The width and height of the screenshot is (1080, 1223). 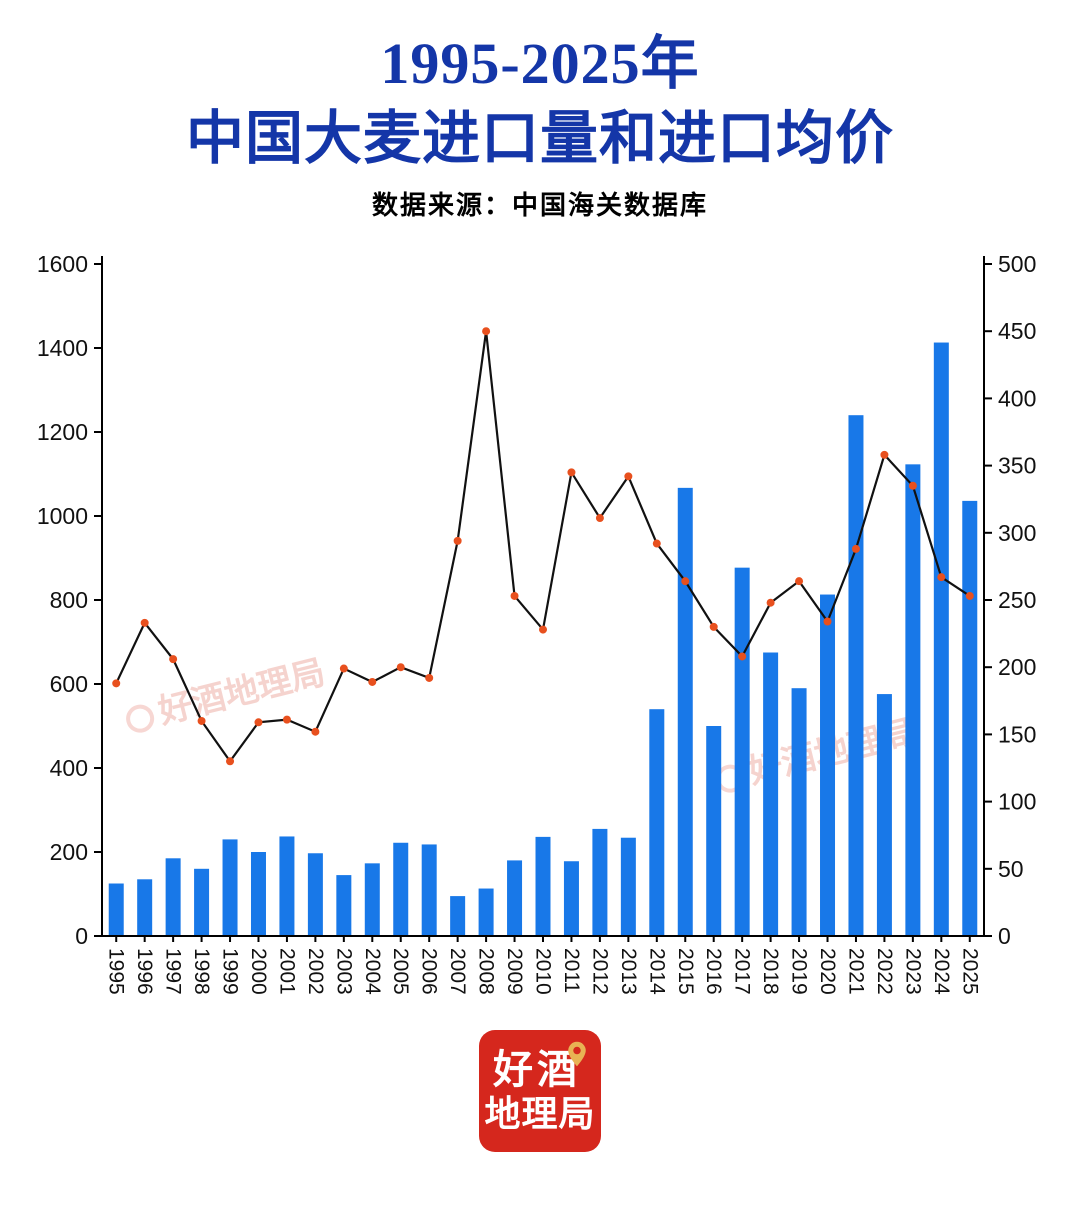 I want to click on marker-2012, so click(x=599, y=517).